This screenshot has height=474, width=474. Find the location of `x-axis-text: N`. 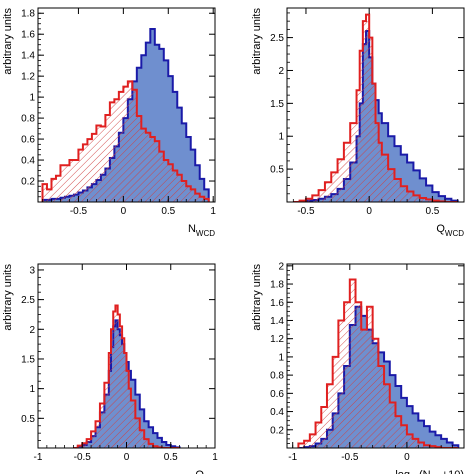

x-axis-text: N is located at coordinates (192, 229).